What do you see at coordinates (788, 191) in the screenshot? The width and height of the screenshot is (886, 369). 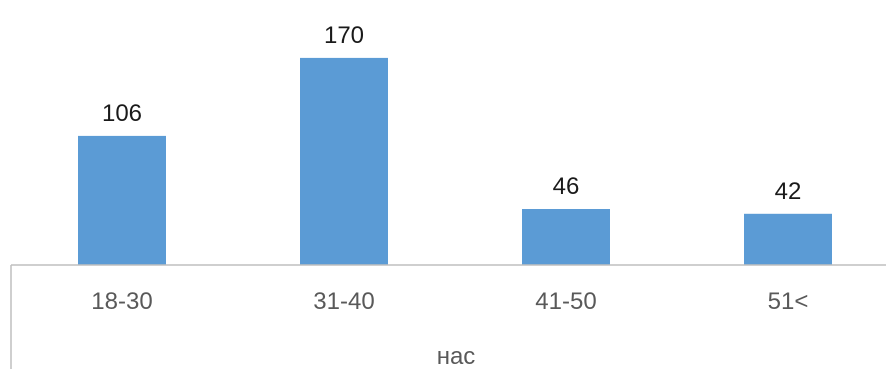 I see `data-label-51<: 42` at bounding box center [788, 191].